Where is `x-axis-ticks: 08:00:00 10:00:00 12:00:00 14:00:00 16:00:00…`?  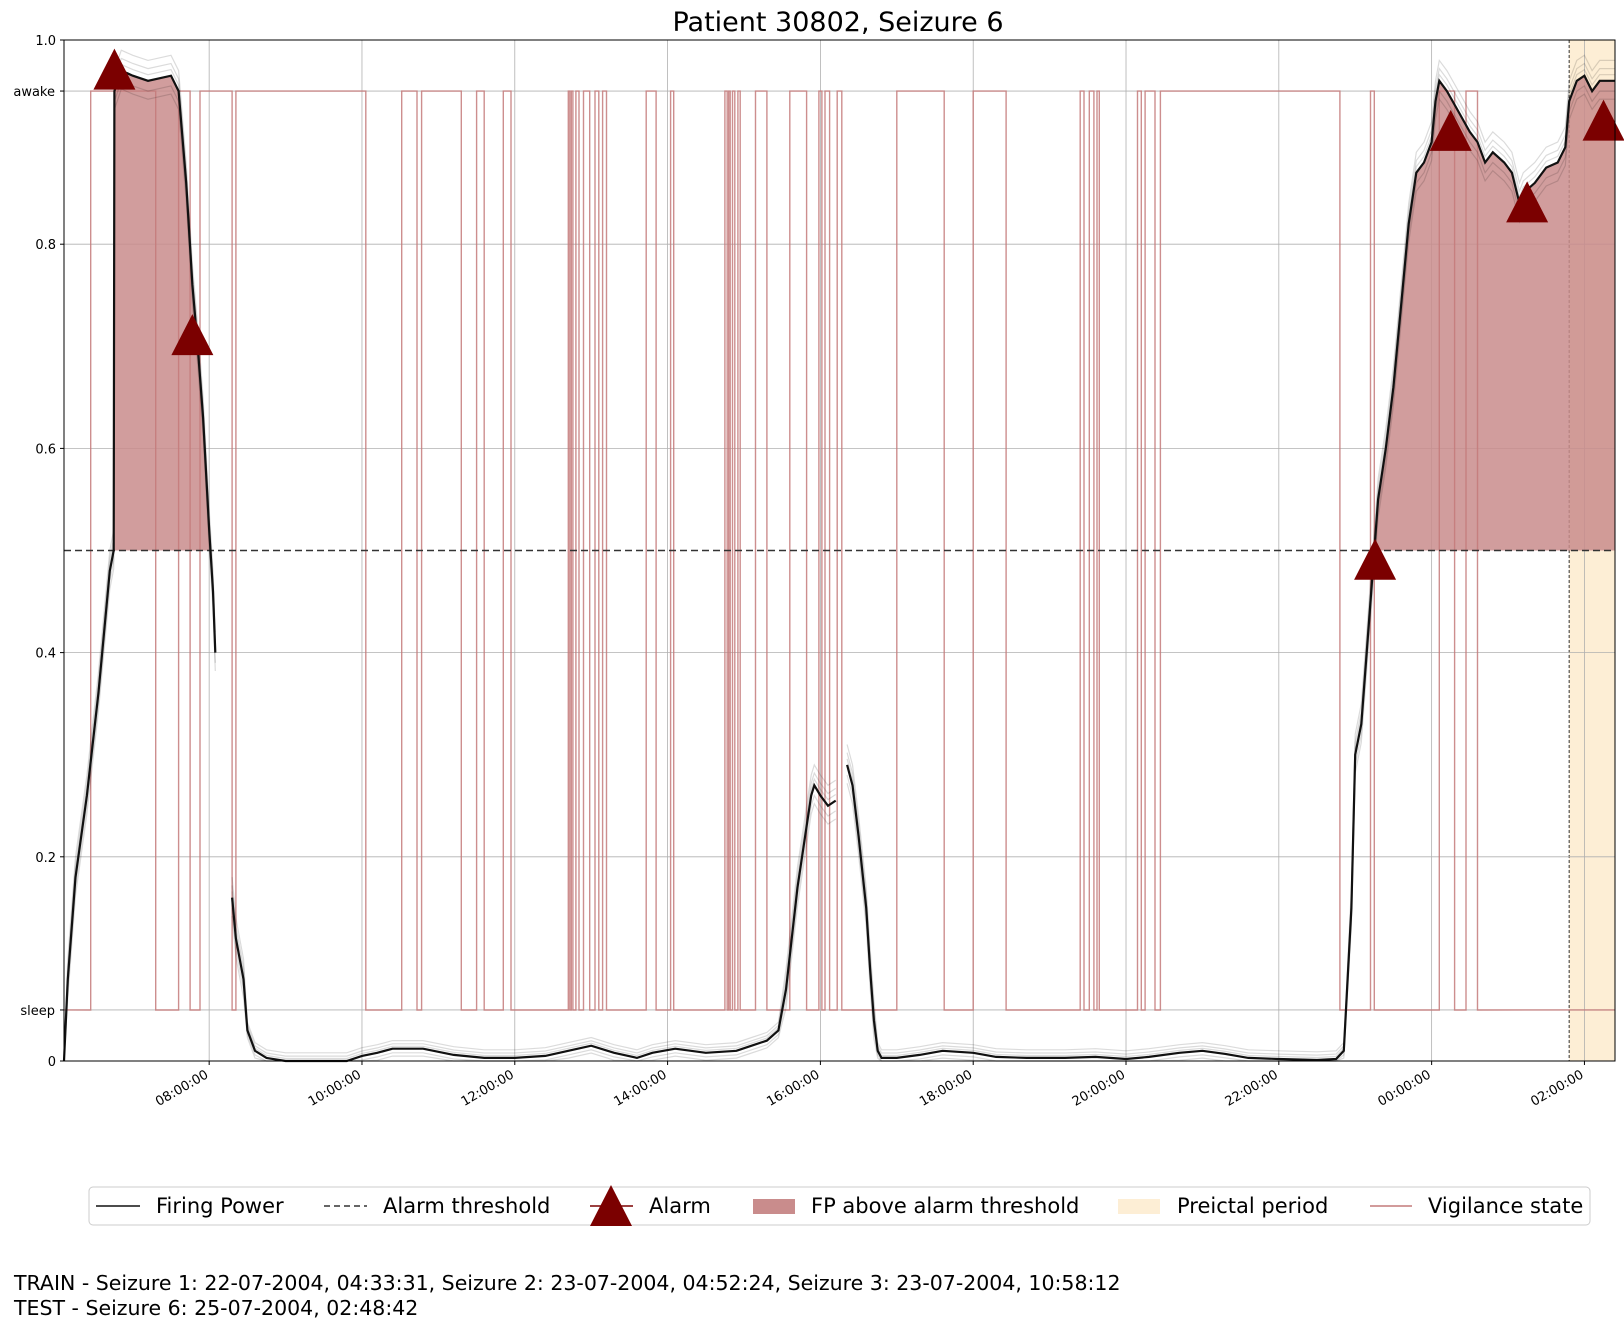 x-axis-ticks: 08:00:00 10:00:00 12:00:00 14:00:00 16:00:00… is located at coordinates (869, 1085).